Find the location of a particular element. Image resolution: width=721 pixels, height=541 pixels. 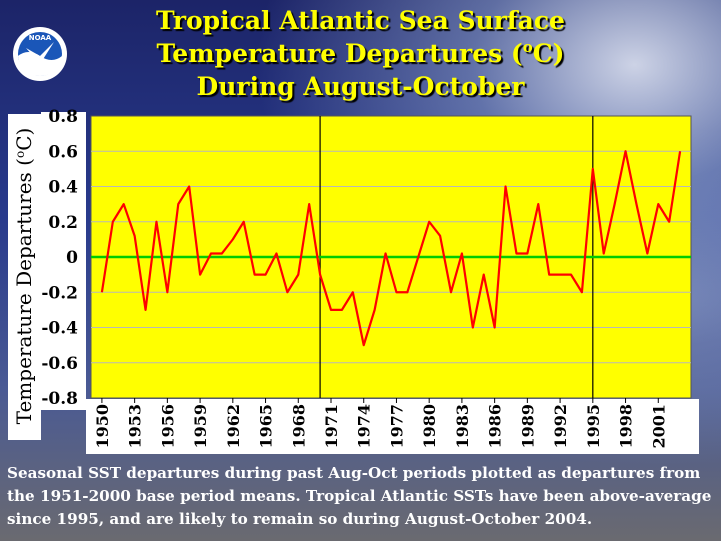

x-tick-panel is located at coordinates (392, 426).